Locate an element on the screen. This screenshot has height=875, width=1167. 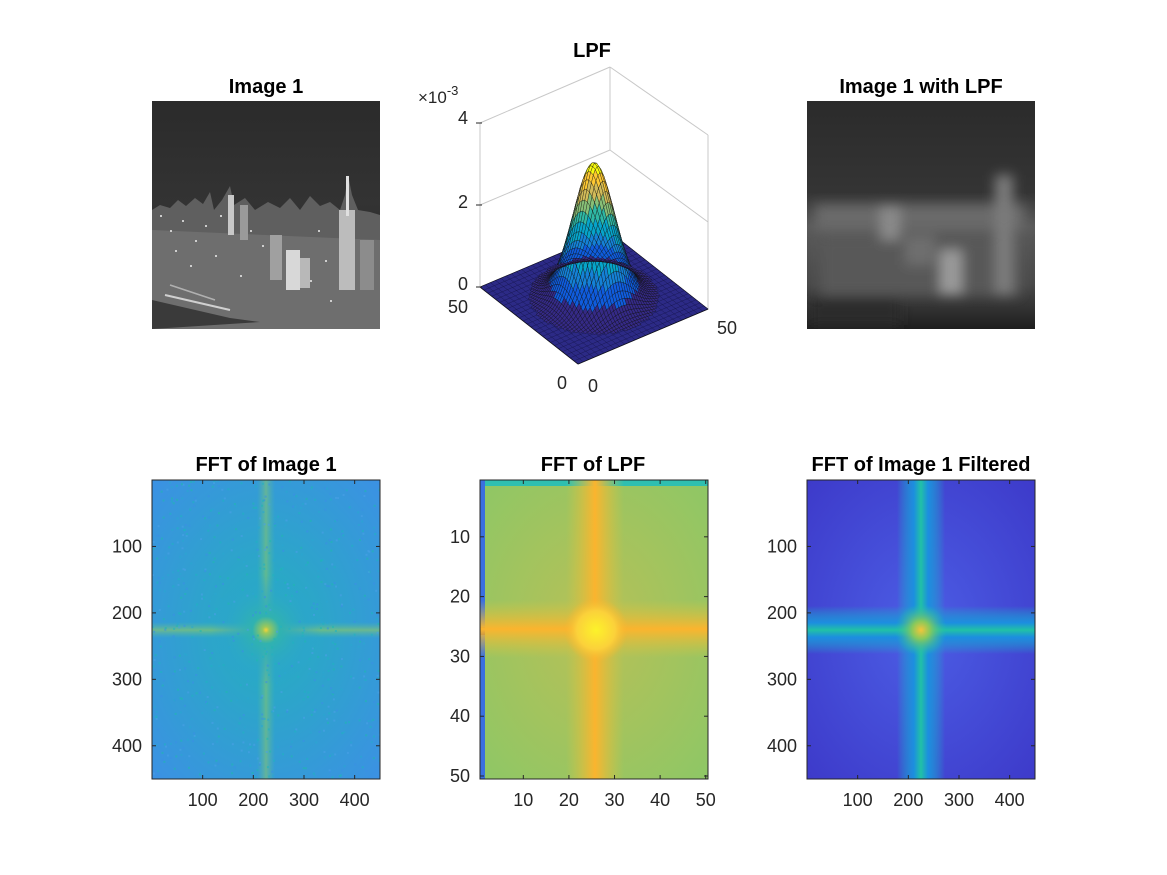
image1-picture is located at coordinates (266, 215).